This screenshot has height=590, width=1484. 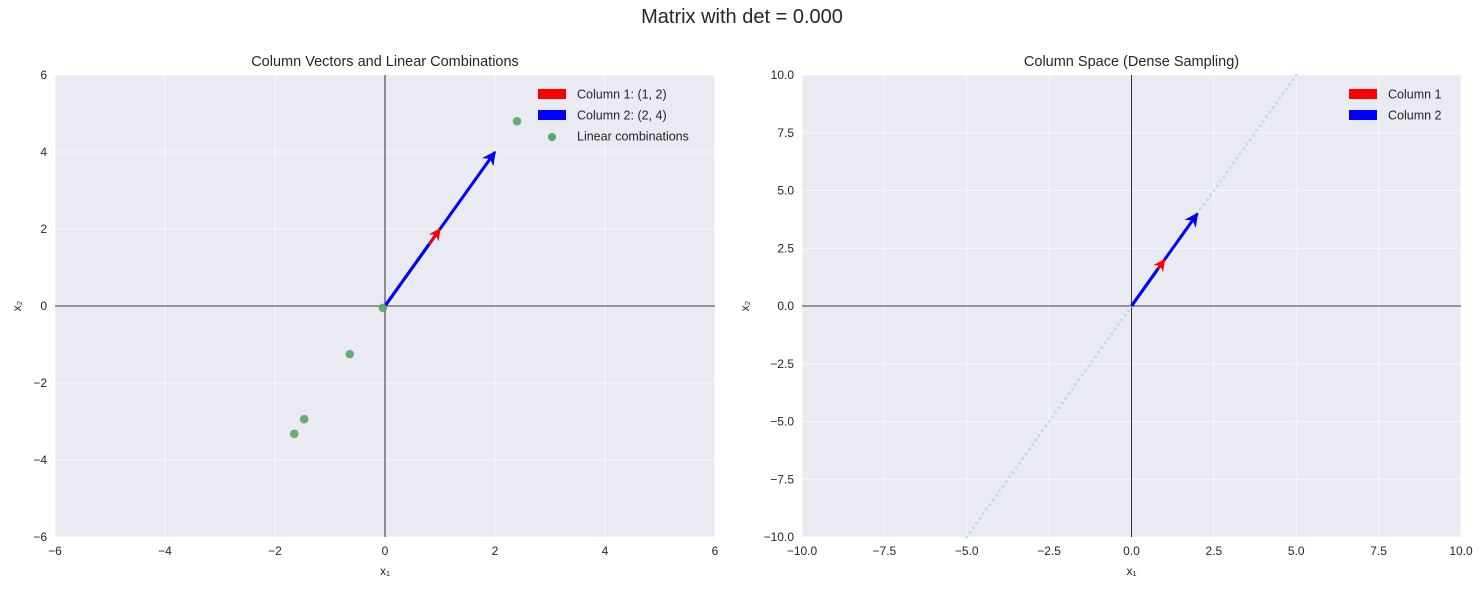 I want to click on y-tick-label: −5.0, so click(x=782, y=422).